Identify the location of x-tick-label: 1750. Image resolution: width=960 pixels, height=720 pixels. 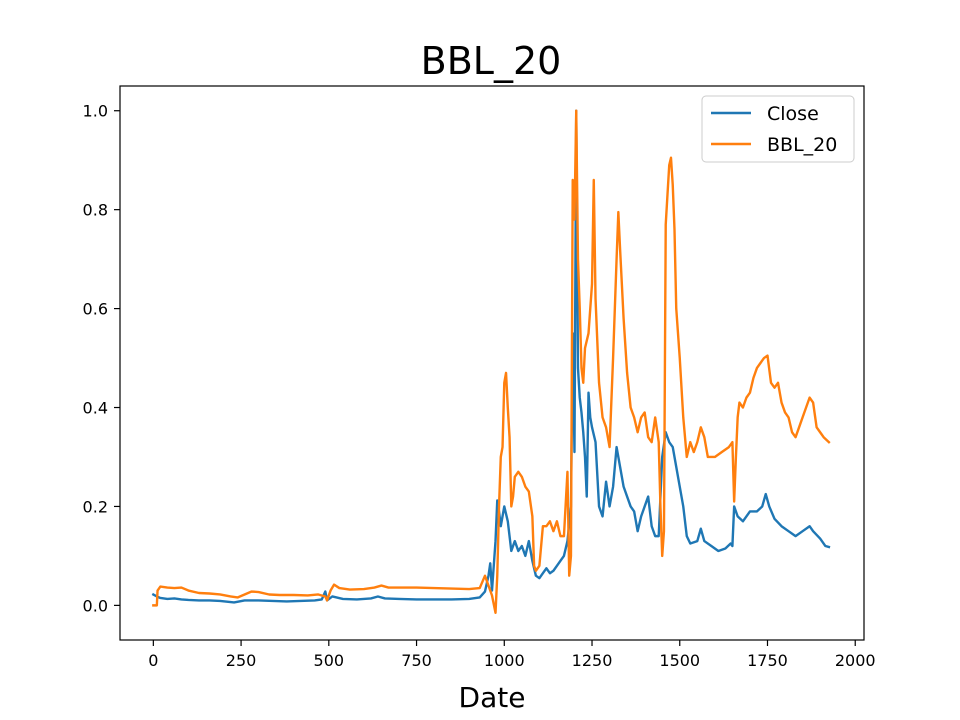
(767, 660).